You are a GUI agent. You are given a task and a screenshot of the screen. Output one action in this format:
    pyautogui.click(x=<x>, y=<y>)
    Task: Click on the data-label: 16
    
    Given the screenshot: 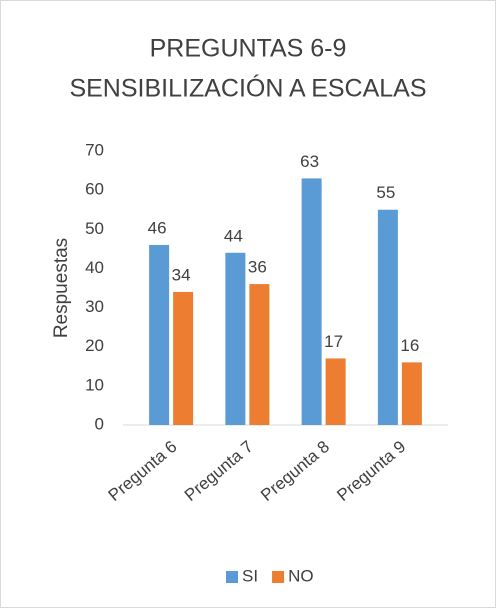 What is the action you would take?
    pyautogui.click(x=409, y=345)
    